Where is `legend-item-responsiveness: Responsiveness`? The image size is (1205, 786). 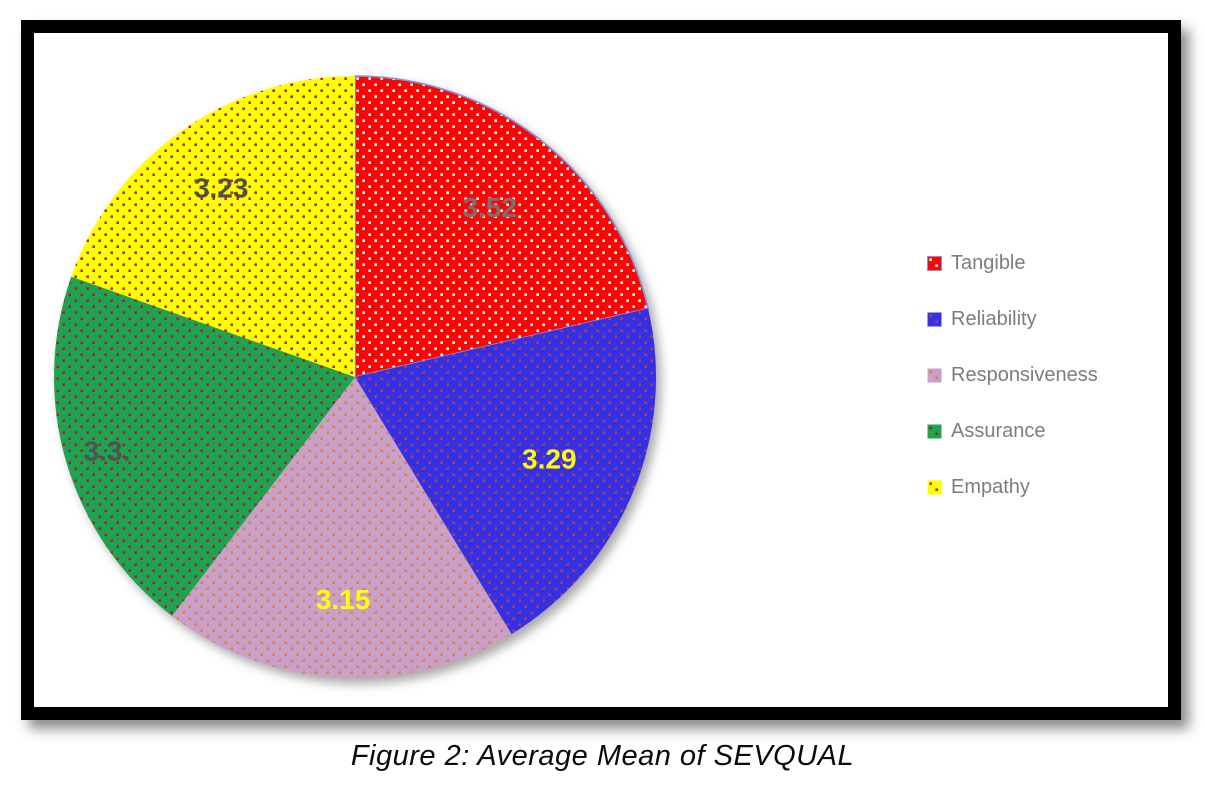
legend-item-responsiveness: Responsiveness is located at coordinates (1012, 375).